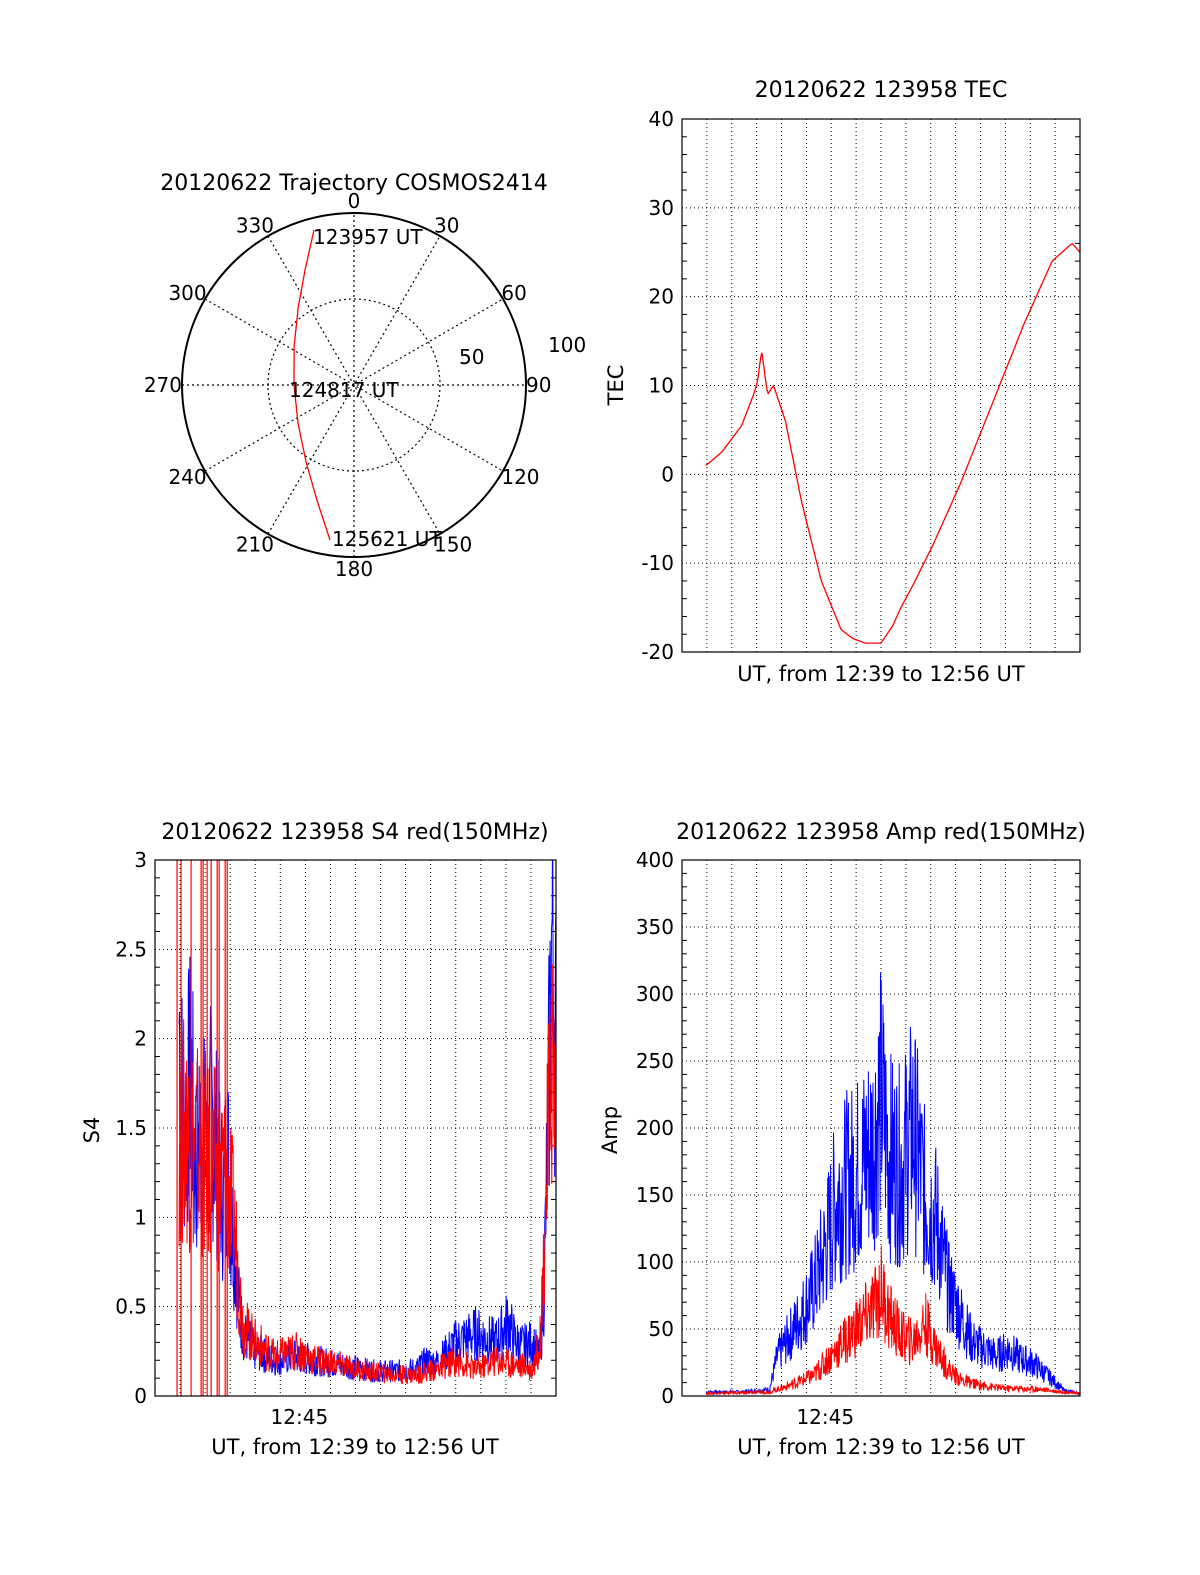 This screenshot has width=1200, height=1575. Describe the element at coordinates (661, 208) in the screenshot. I see `y-tick-label: 30` at that location.